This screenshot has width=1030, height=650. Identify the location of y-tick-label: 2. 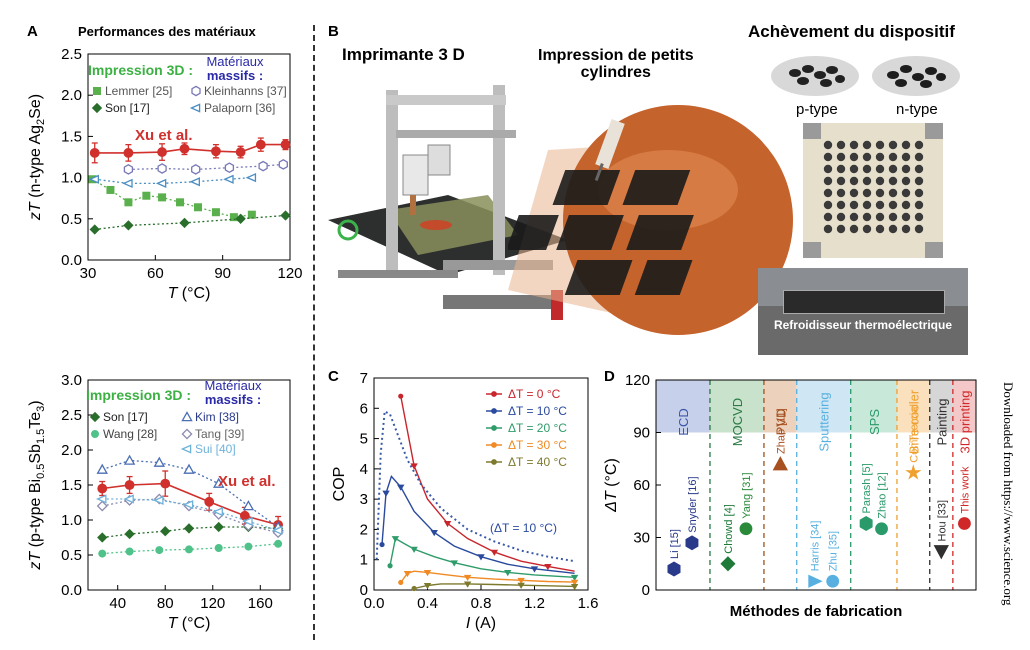
(364, 529).